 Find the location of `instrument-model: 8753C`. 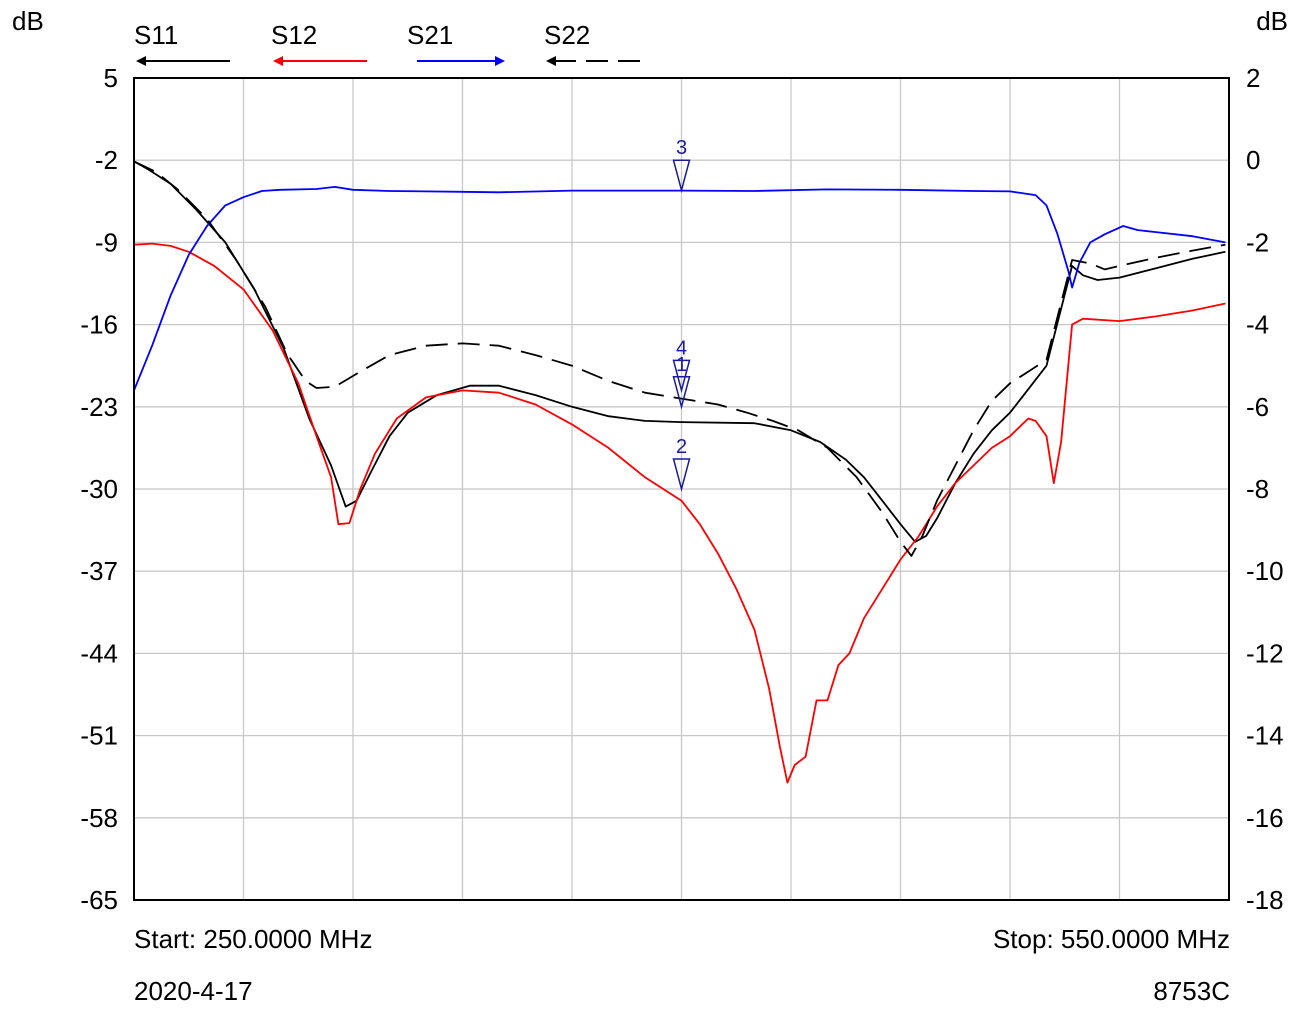

instrument-model: 8753C is located at coordinates (1191, 991).